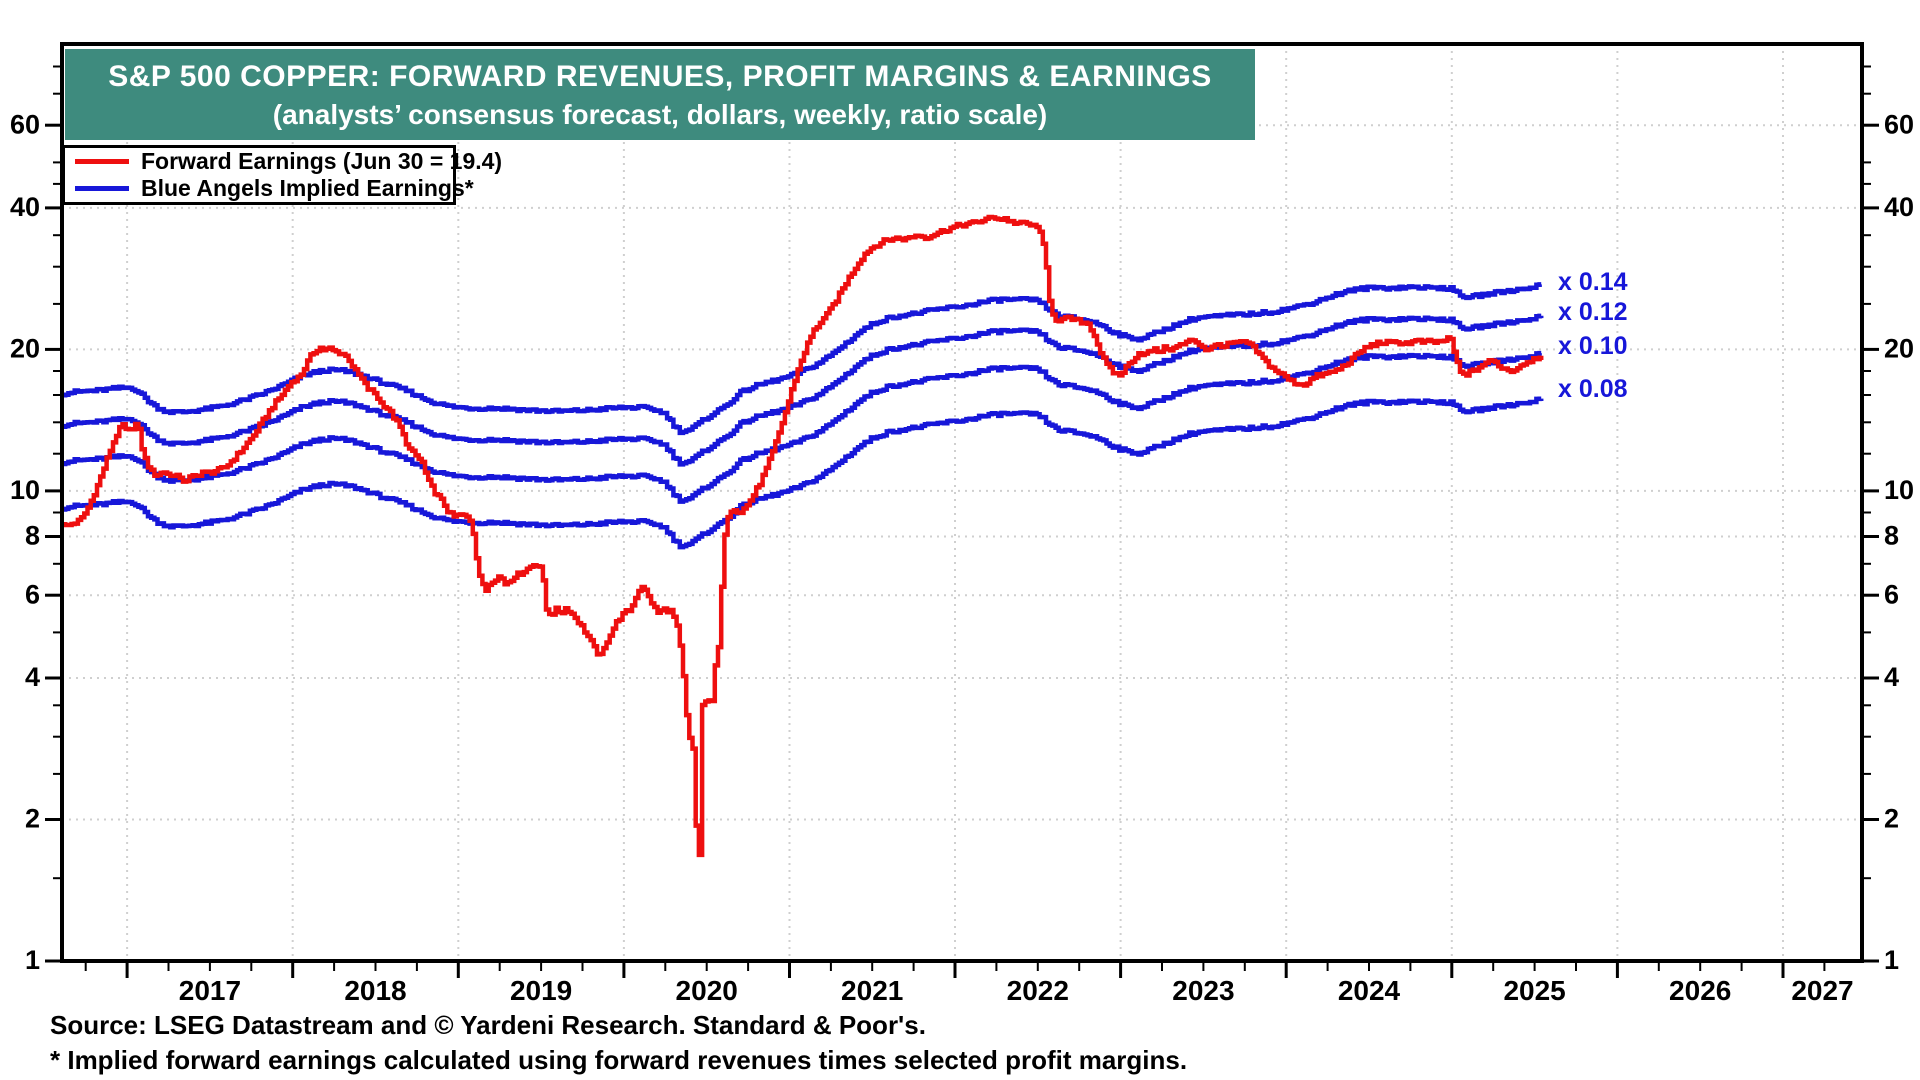  Describe the element at coordinates (1203, 990) in the screenshot. I see `x-axis-label-2023: 2023` at that location.